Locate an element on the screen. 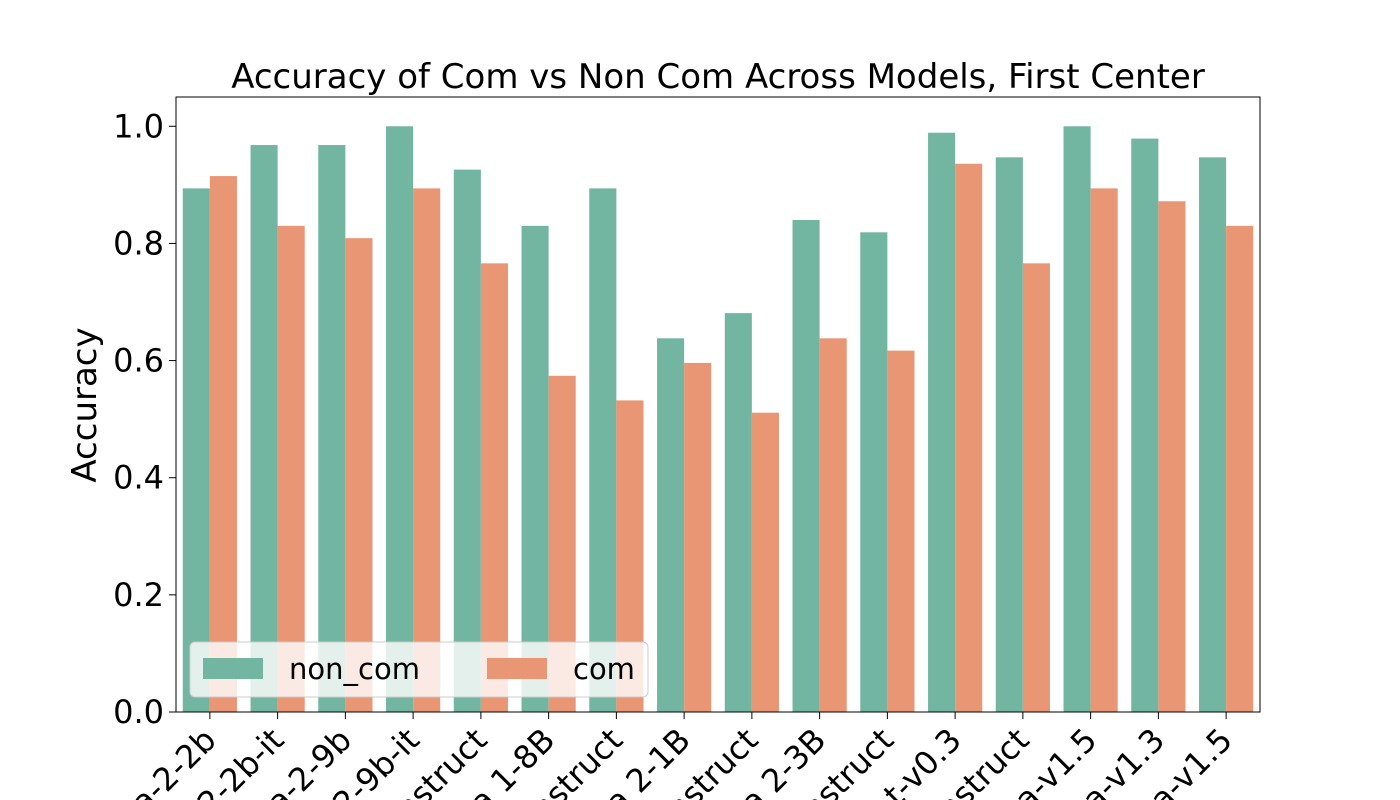 This screenshot has width=1400, height=800. y-tick-label: 0.6 is located at coordinates (138, 361).